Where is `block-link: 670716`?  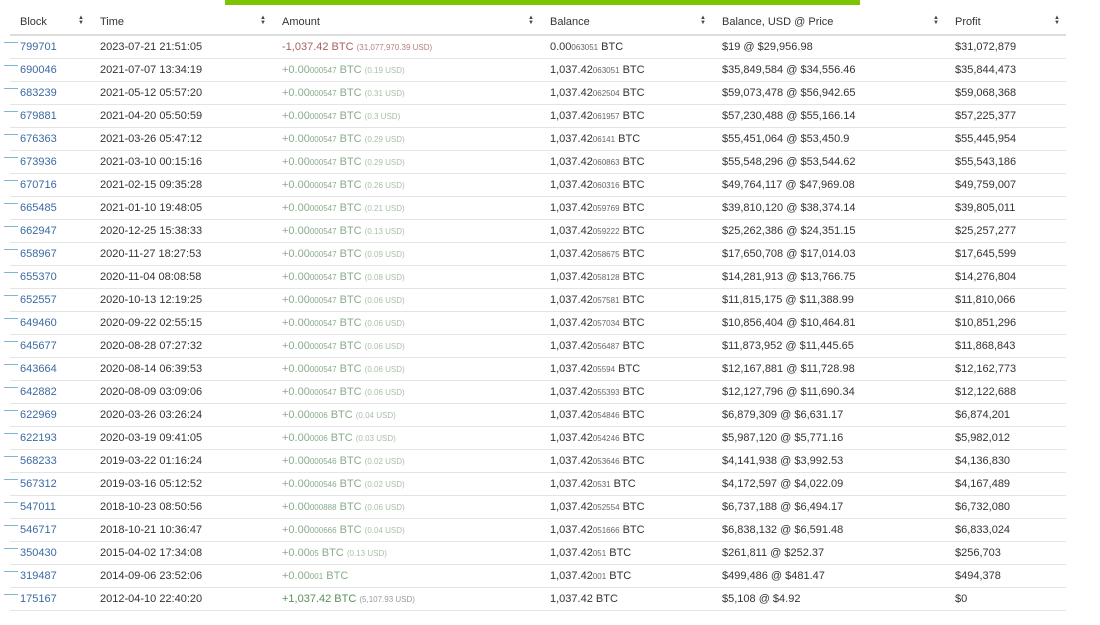
block-link: 670716 is located at coordinates (38, 185).